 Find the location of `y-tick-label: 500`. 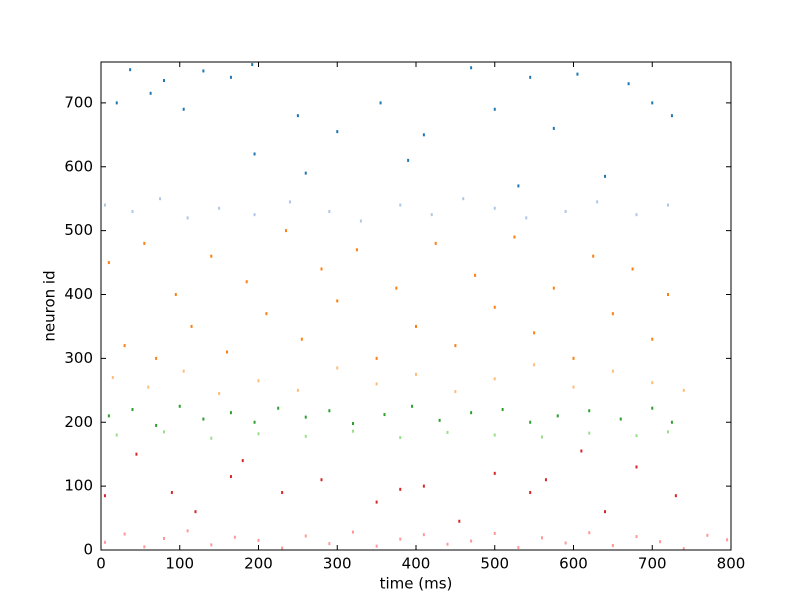

y-tick-label: 500 is located at coordinates (78, 230).